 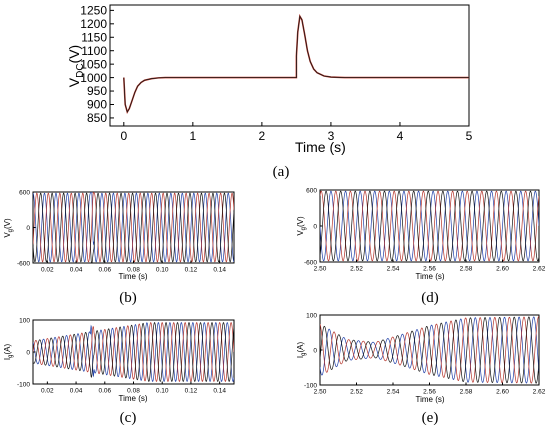 I want to click on e-y-tick-label: -100, so click(x=310, y=385).